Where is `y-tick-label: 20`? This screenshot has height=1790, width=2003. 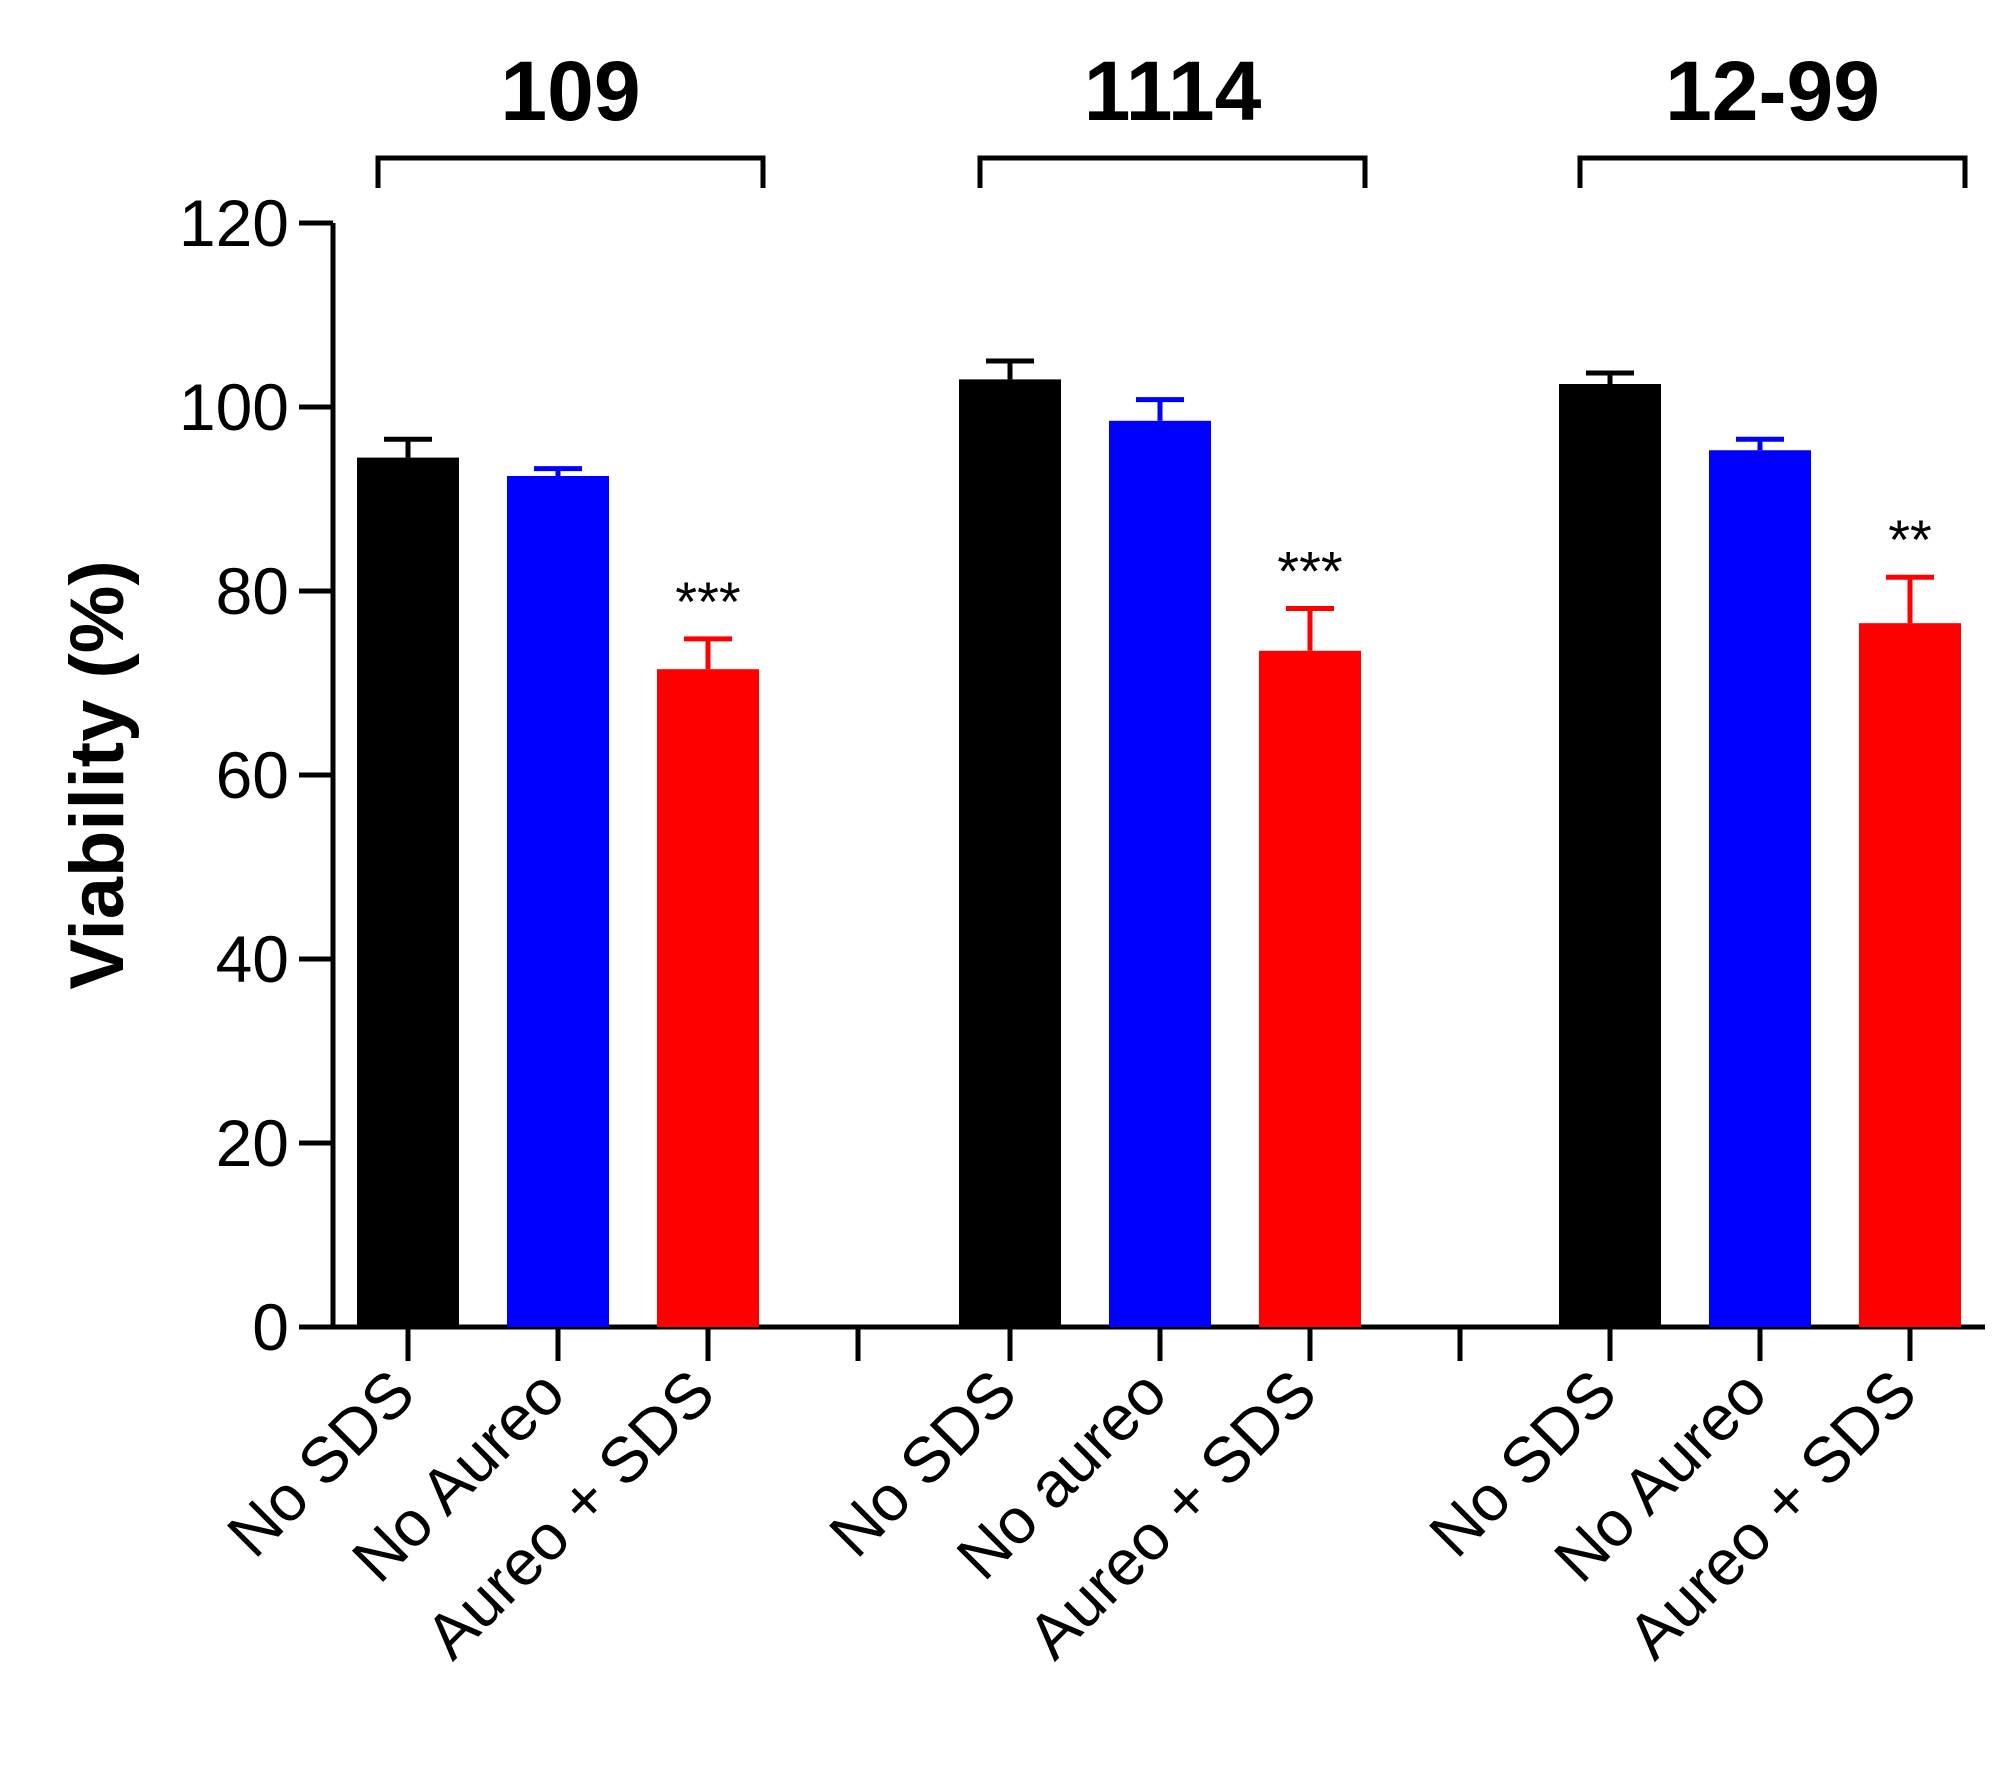
y-tick-label: 20 is located at coordinates (252, 1143).